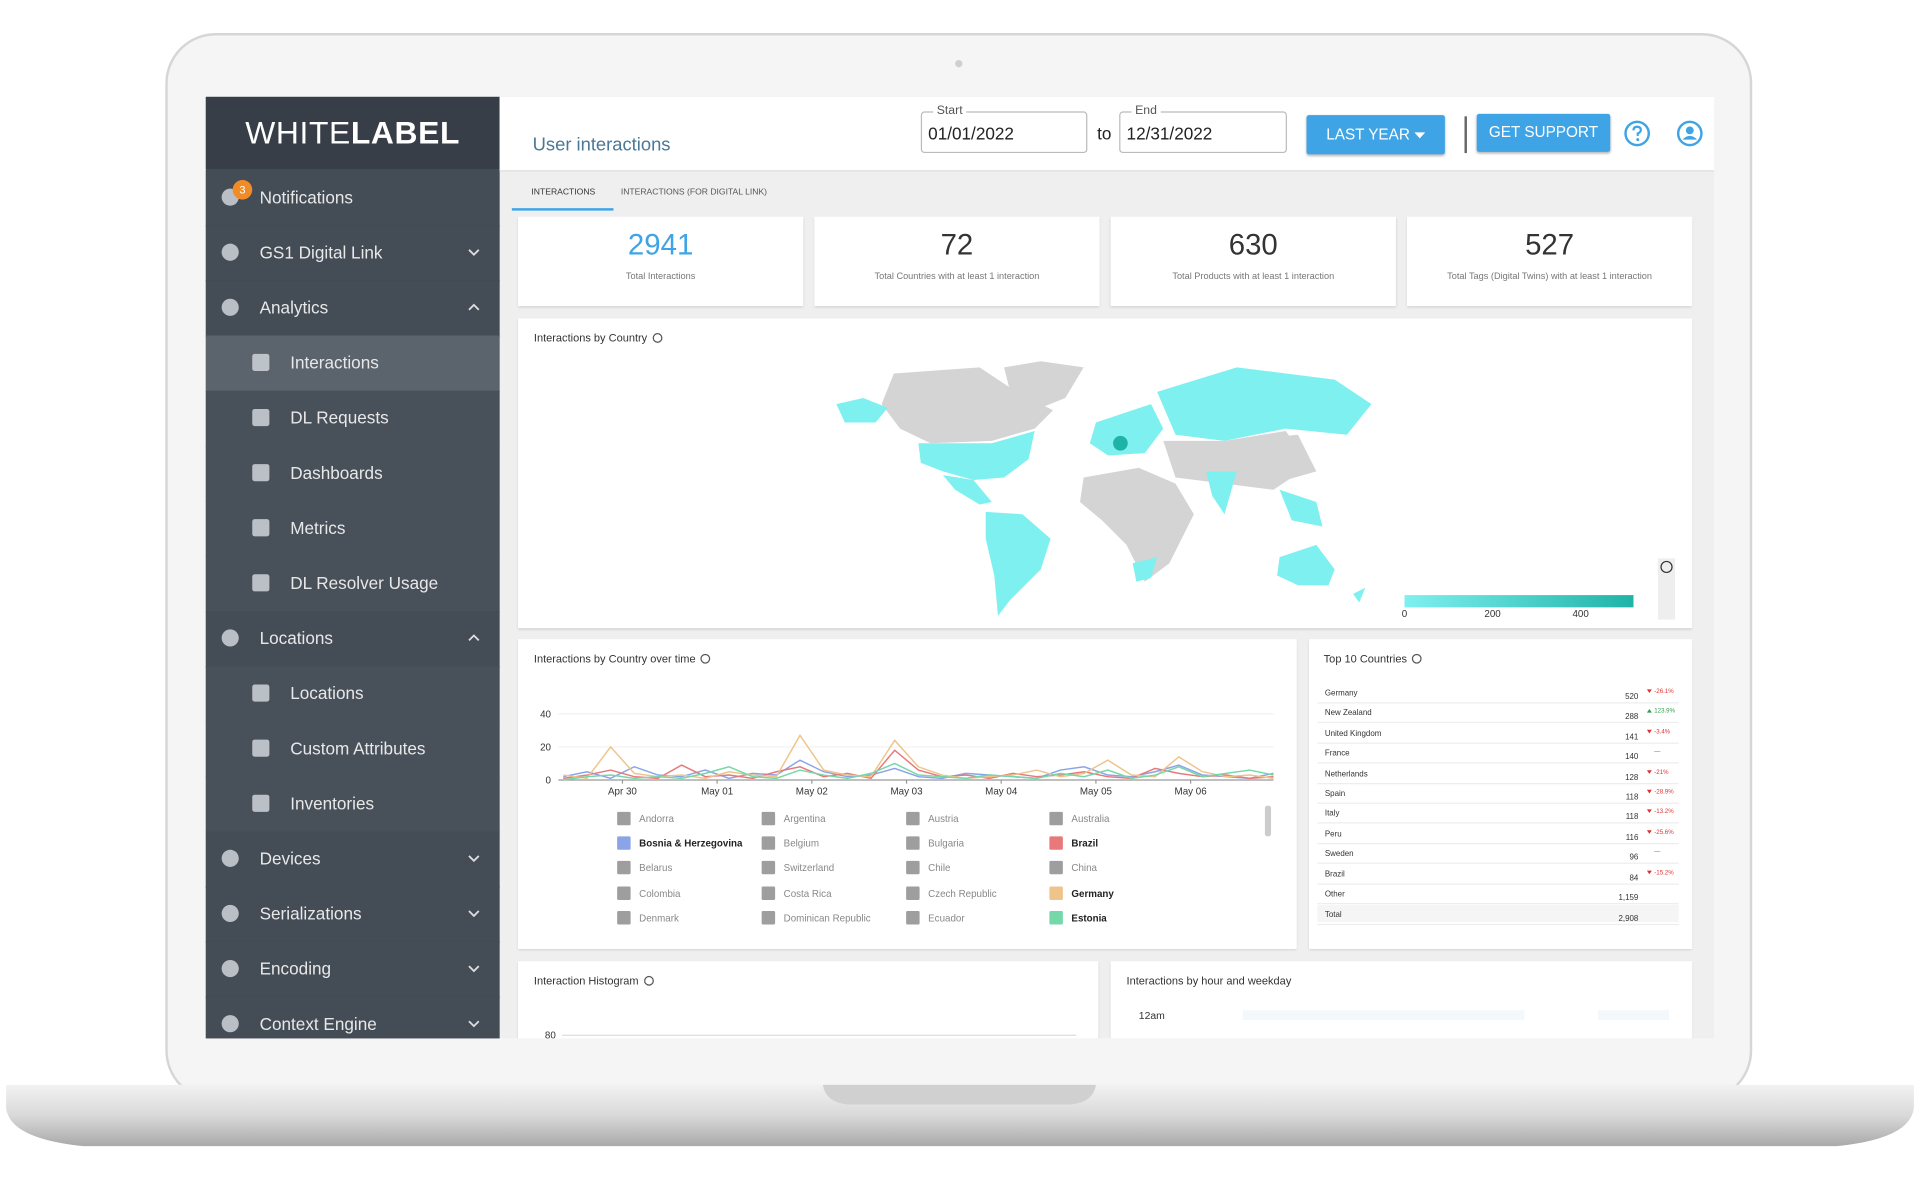  Describe the element at coordinates (717, 792) in the screenshot. I see `x-tick-label: May 01` at that location.